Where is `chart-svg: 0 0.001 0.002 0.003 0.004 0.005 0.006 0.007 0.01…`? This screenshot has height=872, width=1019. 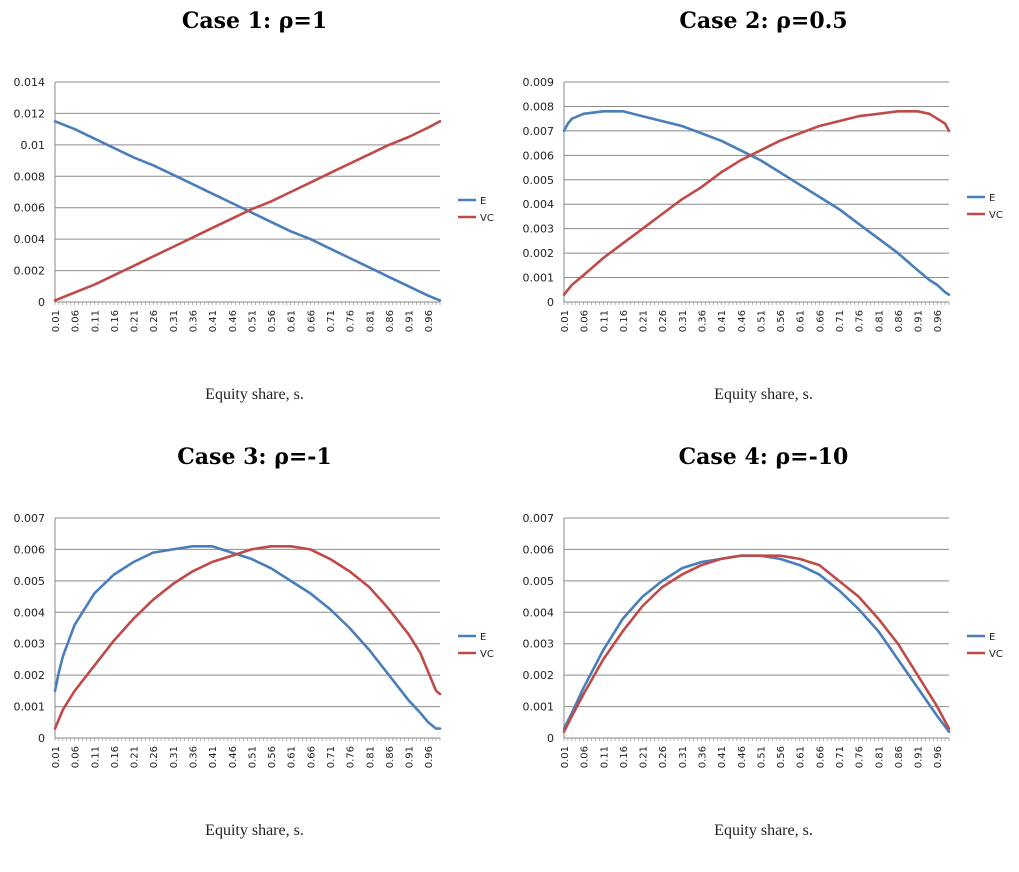
chart-svg: 0 0.001 0.002 0.003 0.004 0.005 0.006 0.007 0.01… is located at coordinates (763, 640).